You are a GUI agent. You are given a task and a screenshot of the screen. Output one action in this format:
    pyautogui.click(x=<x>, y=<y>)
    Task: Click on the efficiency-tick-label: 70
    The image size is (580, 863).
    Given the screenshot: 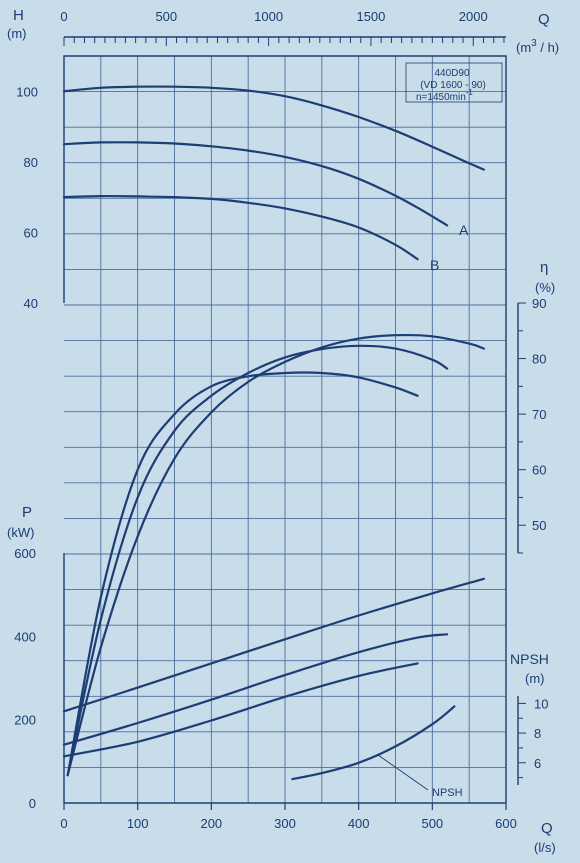 What is the action you would take?
    pyautogui.click(x=539, y=414)
    